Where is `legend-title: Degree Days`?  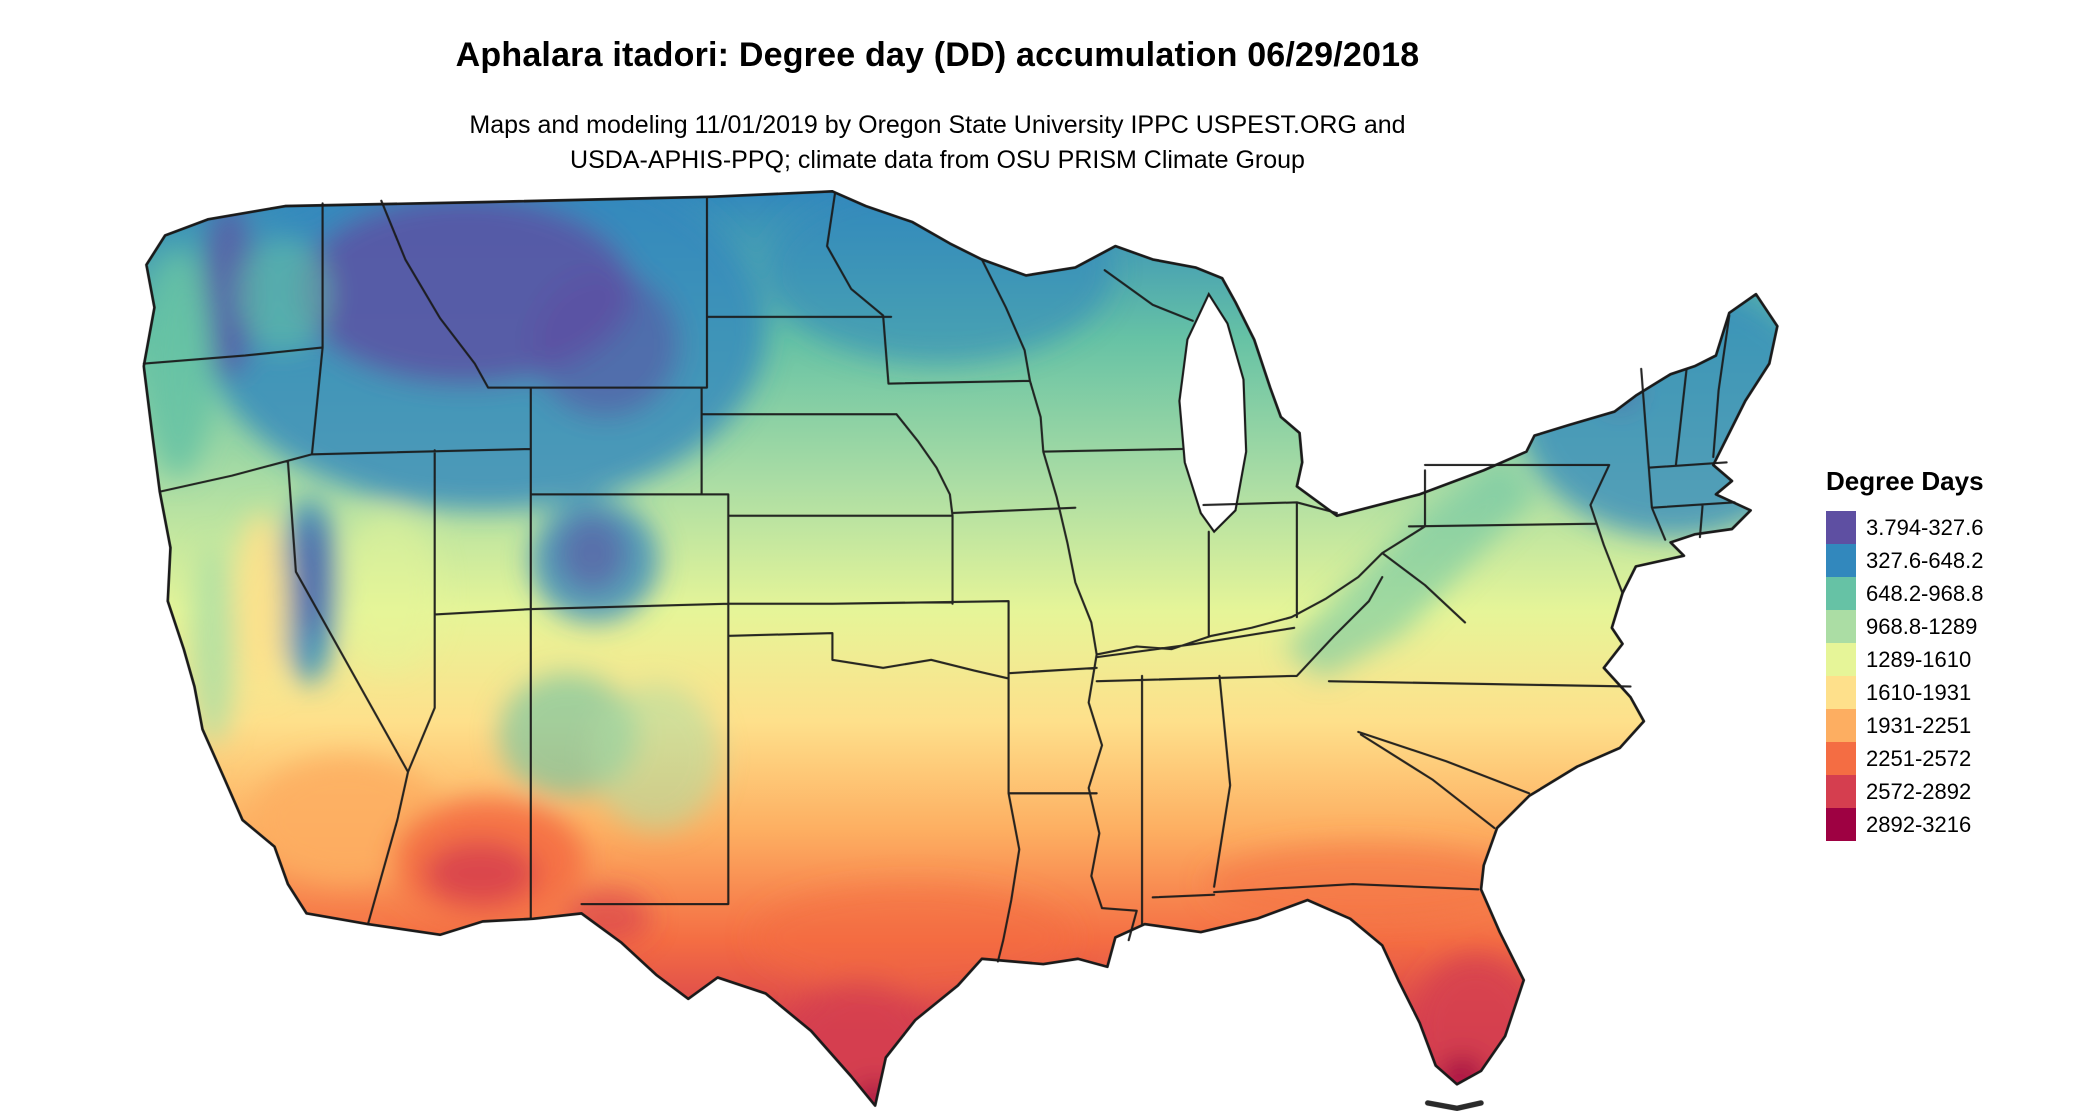 legend-title: Degree Days is located at coordinates (1905, 481).